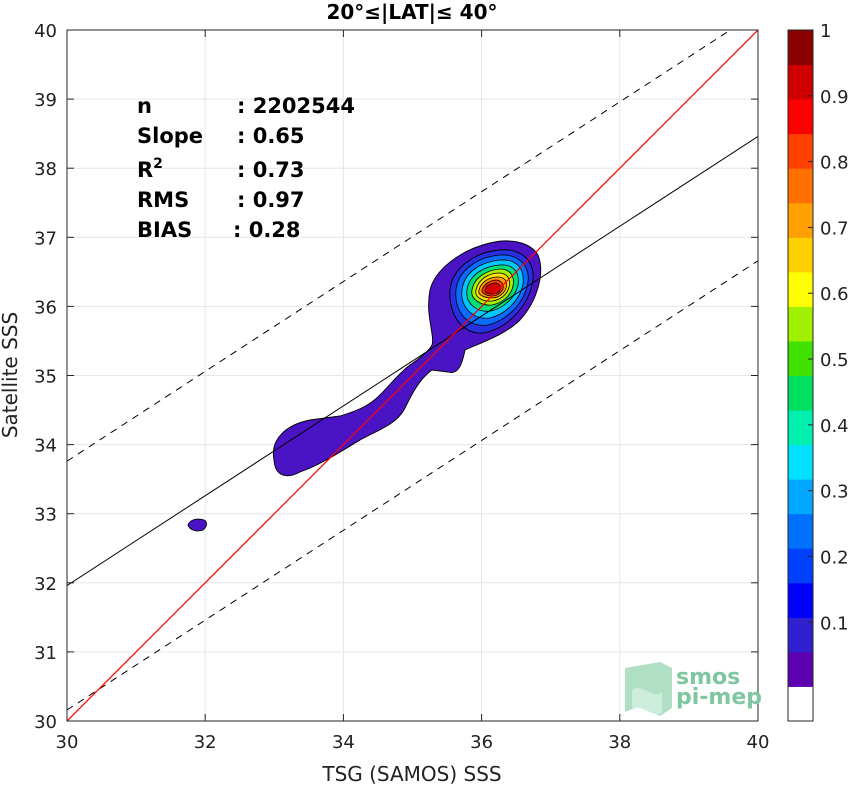 The height and width of the screenshot is (787, 855). I want to click on y-tick-label: 33, so click(45, 515).